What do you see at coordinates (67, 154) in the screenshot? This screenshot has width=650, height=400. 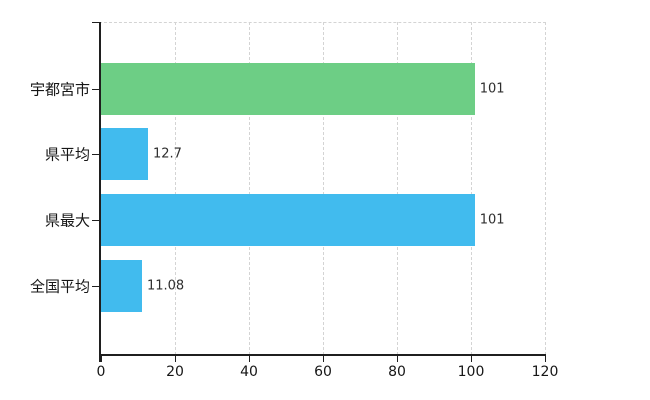 I see `category-label: 県平均` at bounding box center [67, 154].